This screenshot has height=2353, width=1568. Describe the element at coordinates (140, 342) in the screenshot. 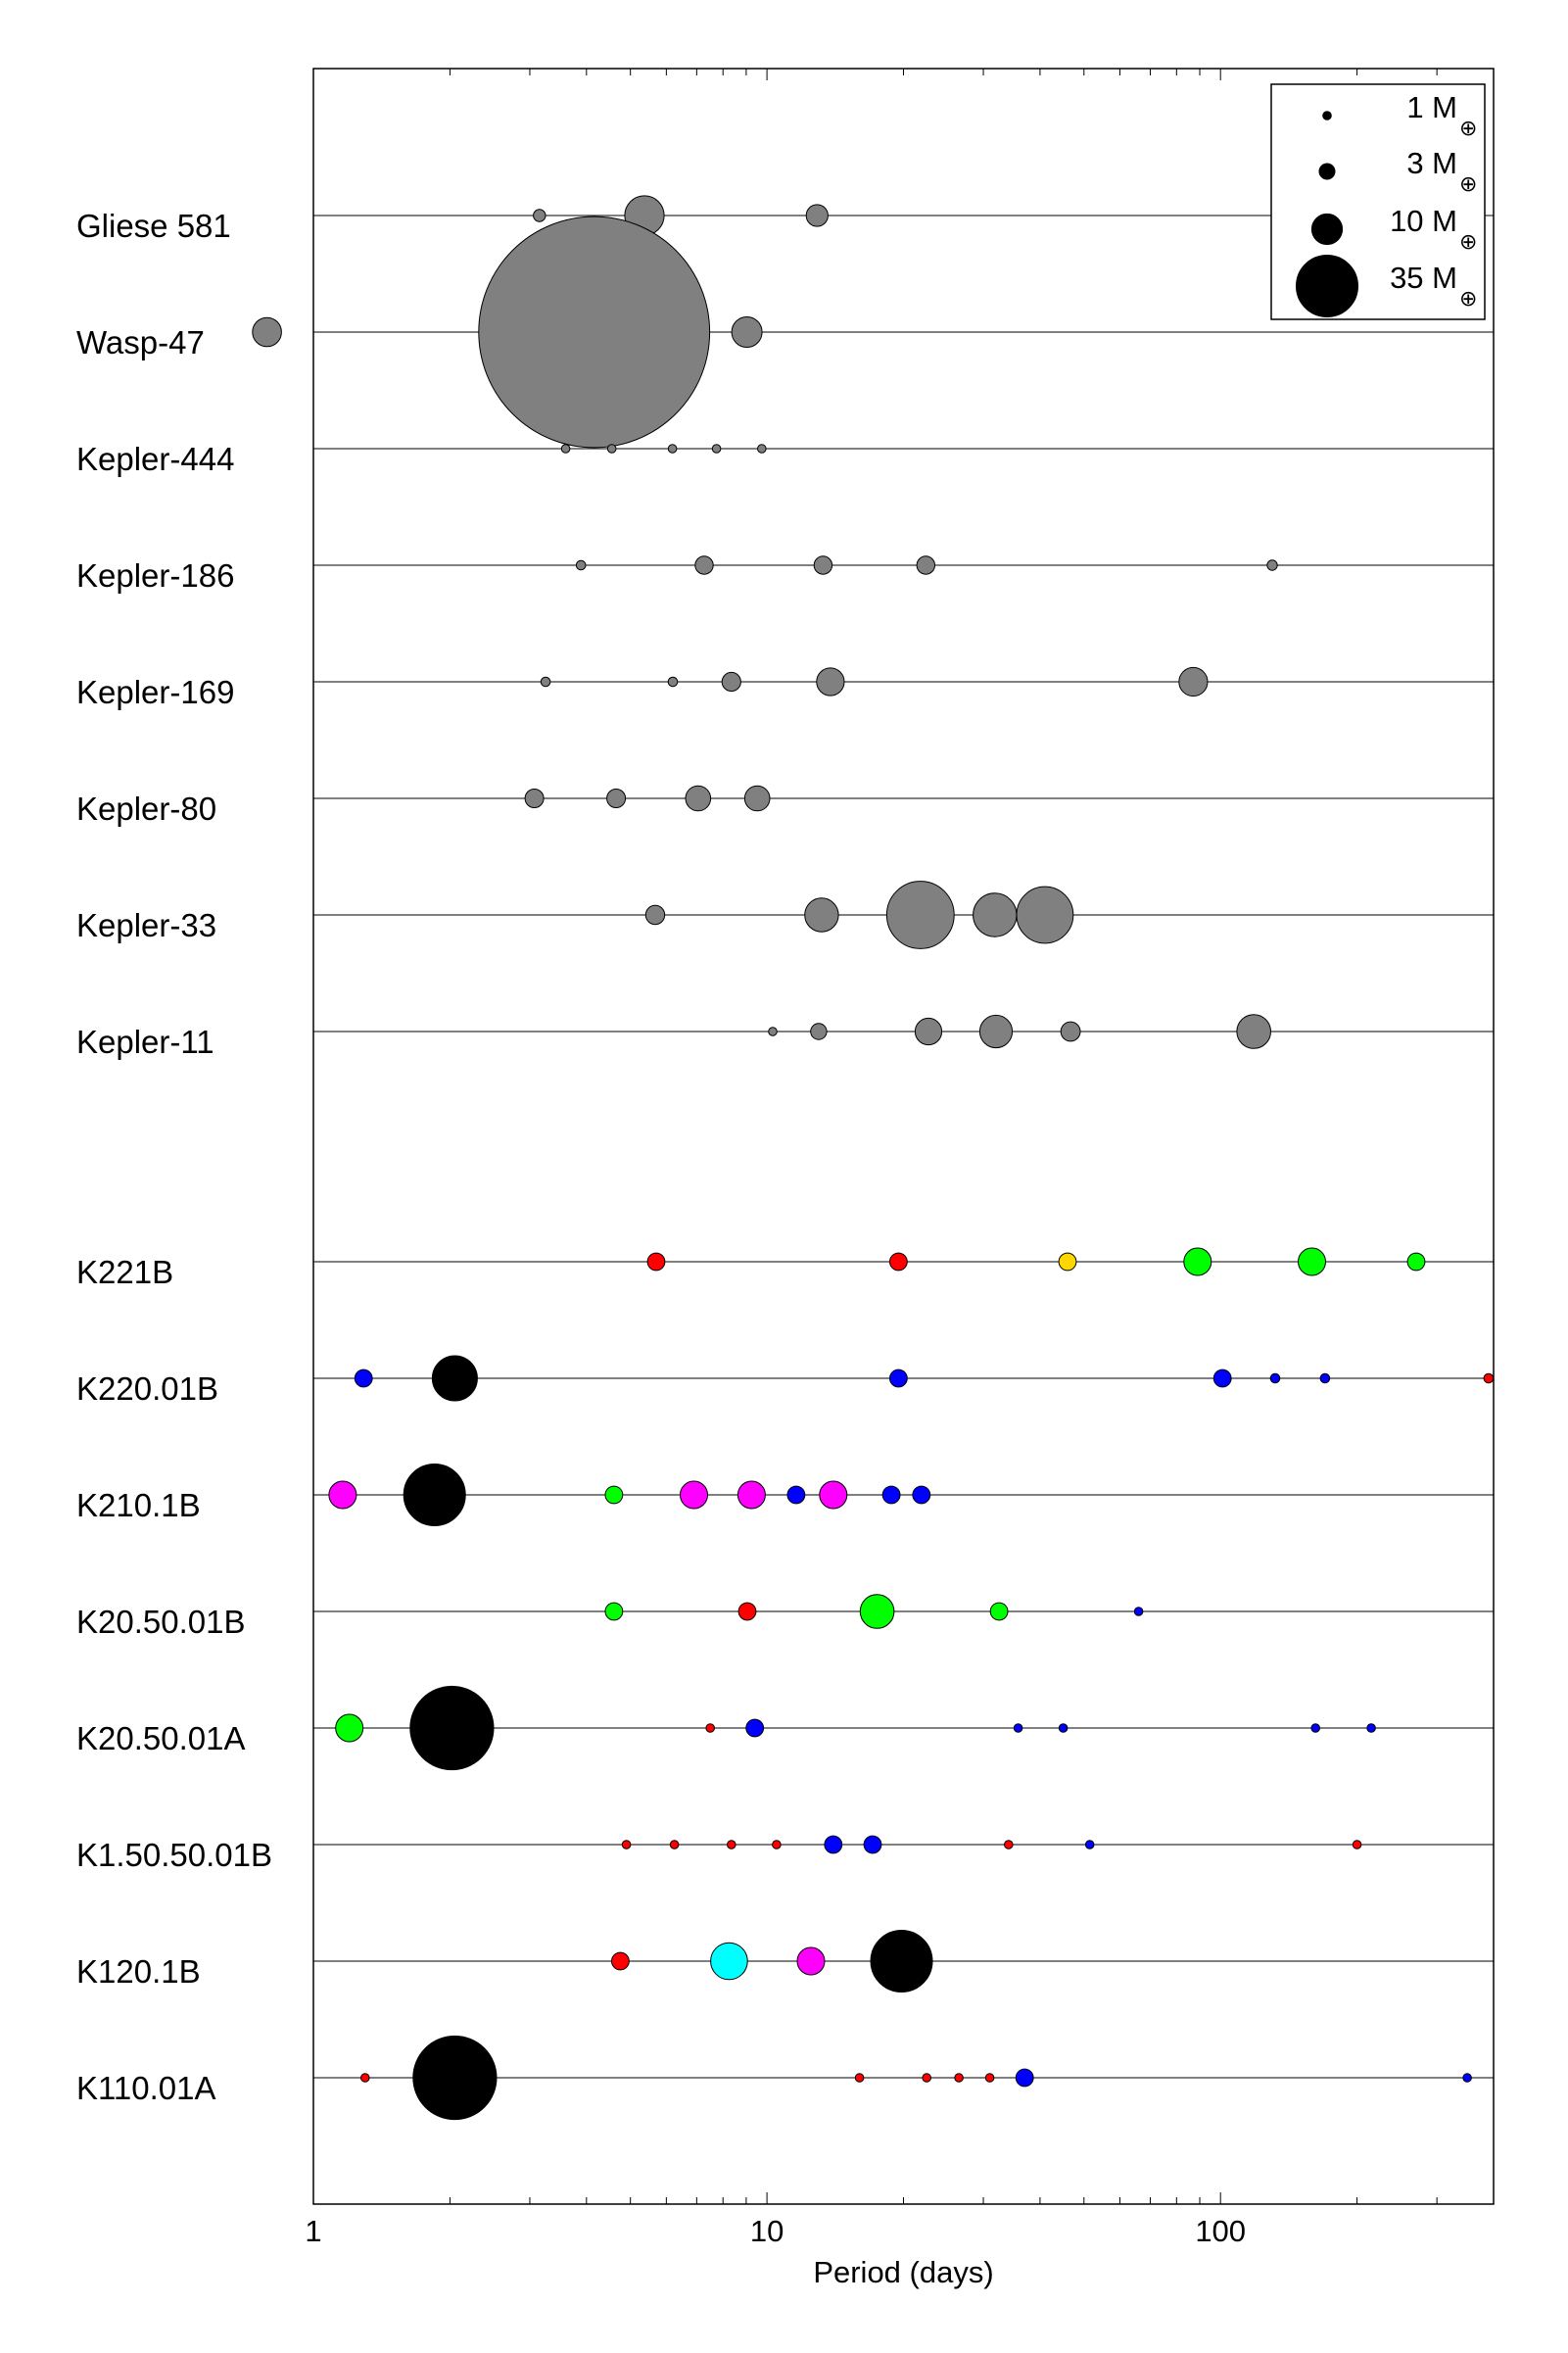

I see `system-label: Wasp-47` at that location.